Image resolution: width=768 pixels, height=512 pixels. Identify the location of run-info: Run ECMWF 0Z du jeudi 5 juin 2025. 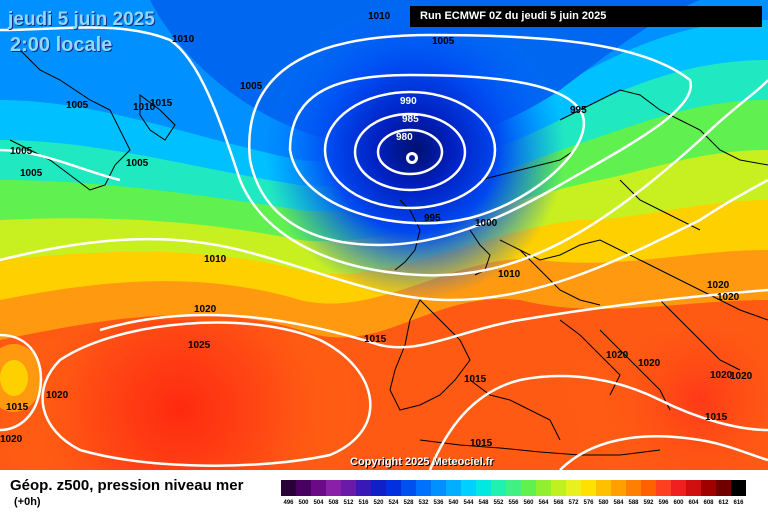
(586, 16).